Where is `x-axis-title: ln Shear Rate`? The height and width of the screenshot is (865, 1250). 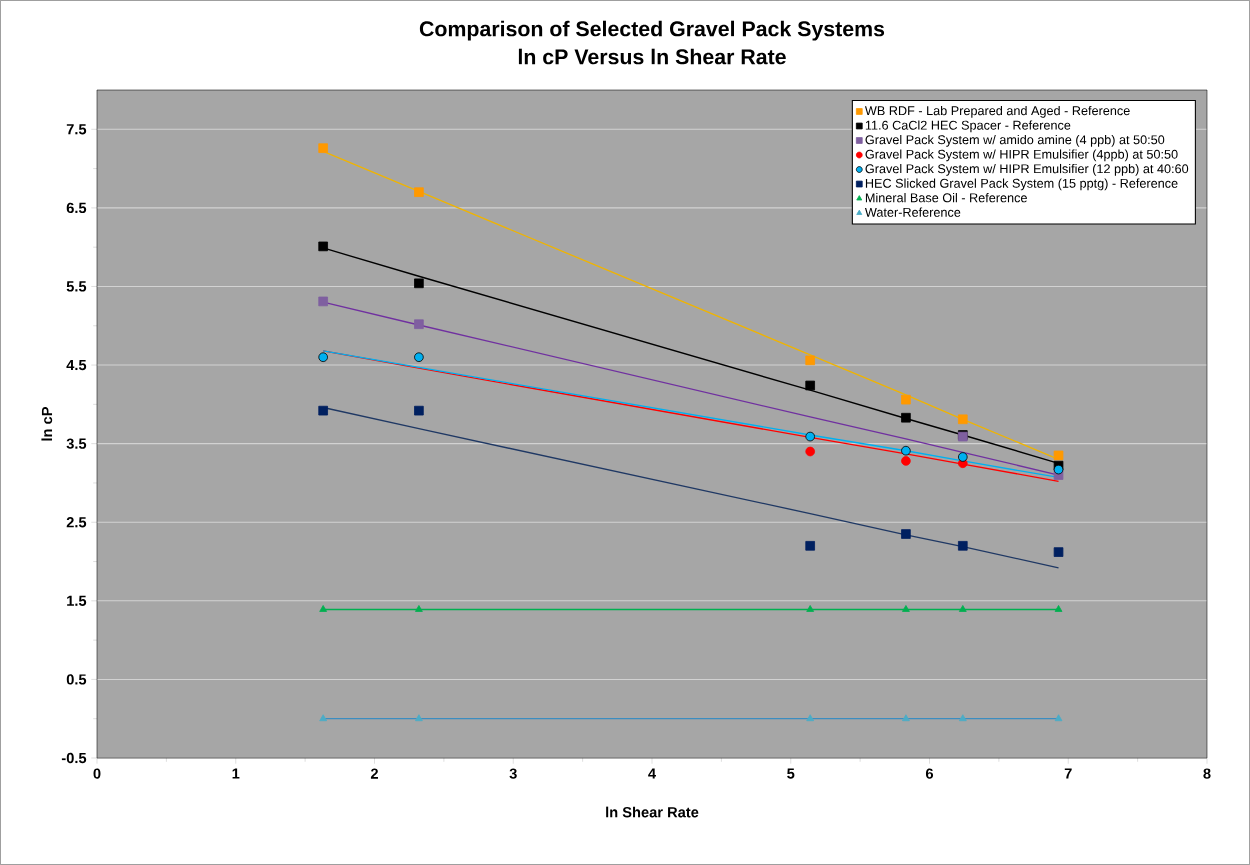 x-axis-title: ln Shear Rate is located at coordinates (652, 812).